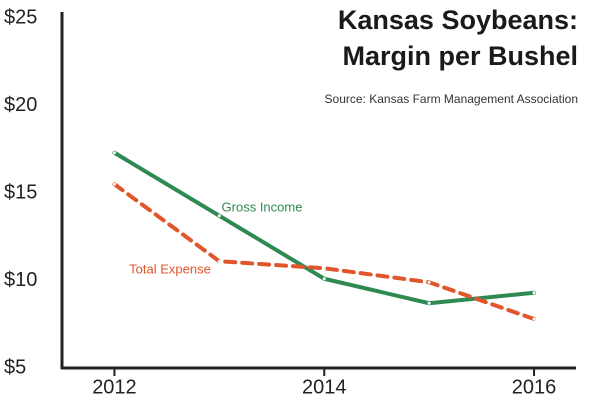 The height and width of the screenshot is (403, 591). What do you see at coordinates (15, 367) in the screenshot?
I see `y-tick-label: $5` at bounding box center [15, 367].